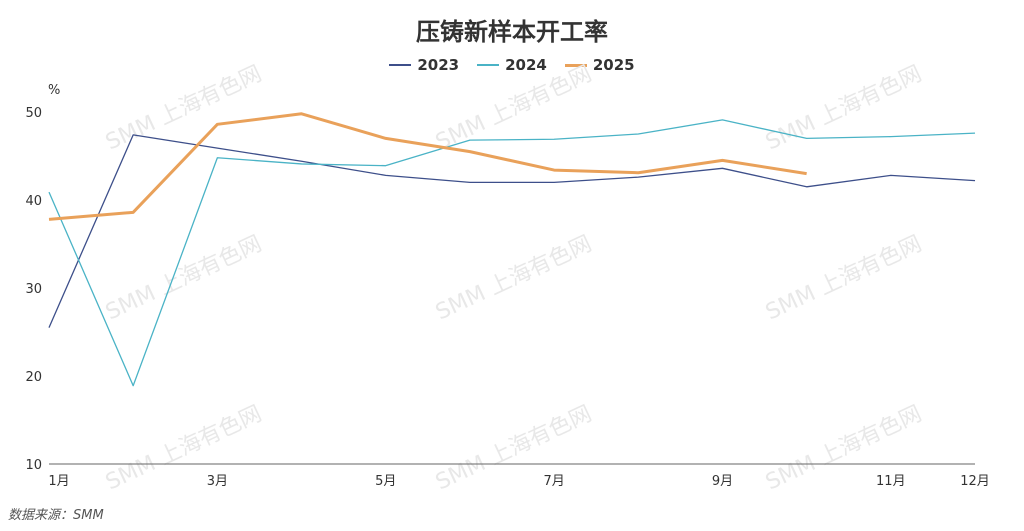 The height and width of the screenshot is (531, 1024). Describe the element at coordinates (33, 377) in the screenshot. I see `y-tick-label: 20` at that location.